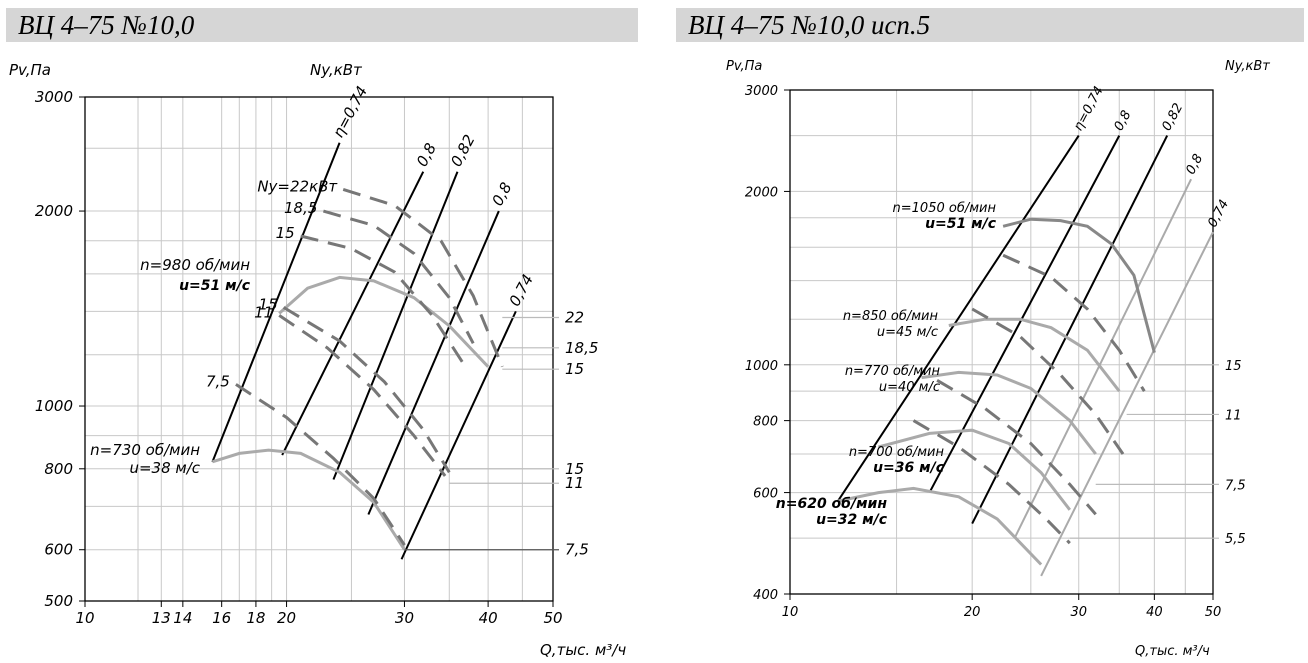  Describe the element at coordinates (1154, 612) in the screenshot. I see `chart2-xtick-label: 40` at that location.